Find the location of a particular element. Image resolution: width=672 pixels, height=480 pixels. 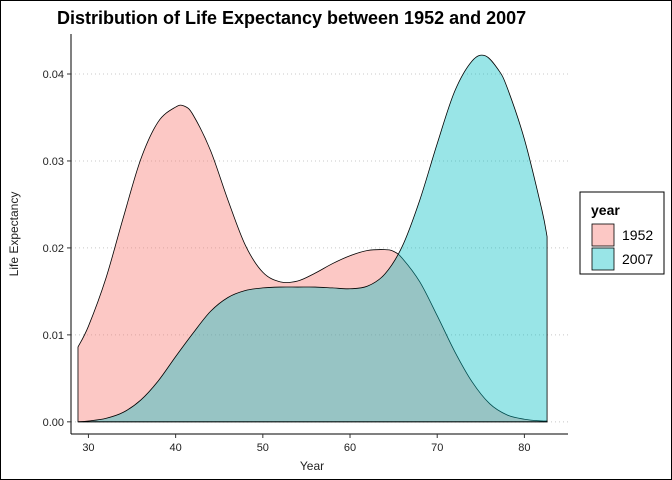

y-tick-label: 0.00 is located at coordinates (53, 423).